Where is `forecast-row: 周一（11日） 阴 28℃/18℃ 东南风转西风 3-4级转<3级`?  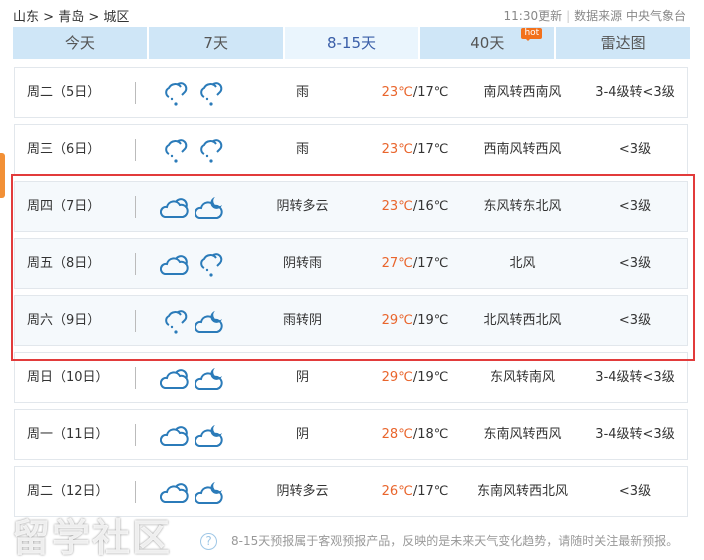
forecast-row: 周一（11日） 阴 28℃/18℃ 东南风转西风 3-4级转<3级 is located at coordinates (351, 434).